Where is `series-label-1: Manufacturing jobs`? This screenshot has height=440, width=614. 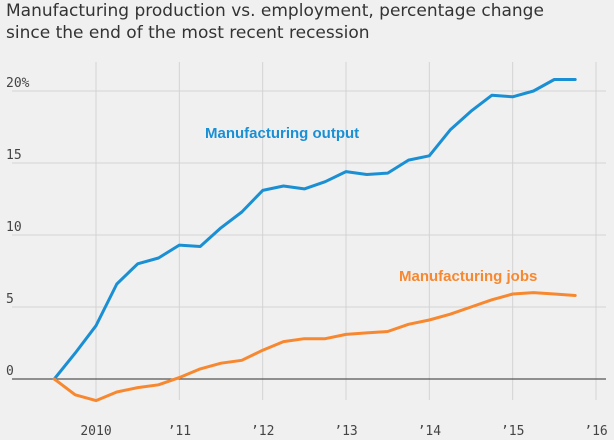 series-label-1: Manufacturing jobs is located at coordinates (468, 276).